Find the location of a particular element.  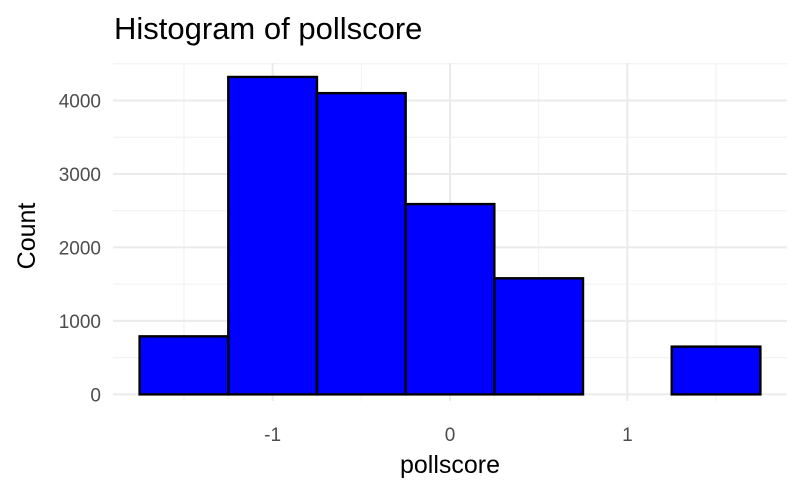

x-axis-ticks: -1 0 1 is located at coordinates (448, 435).